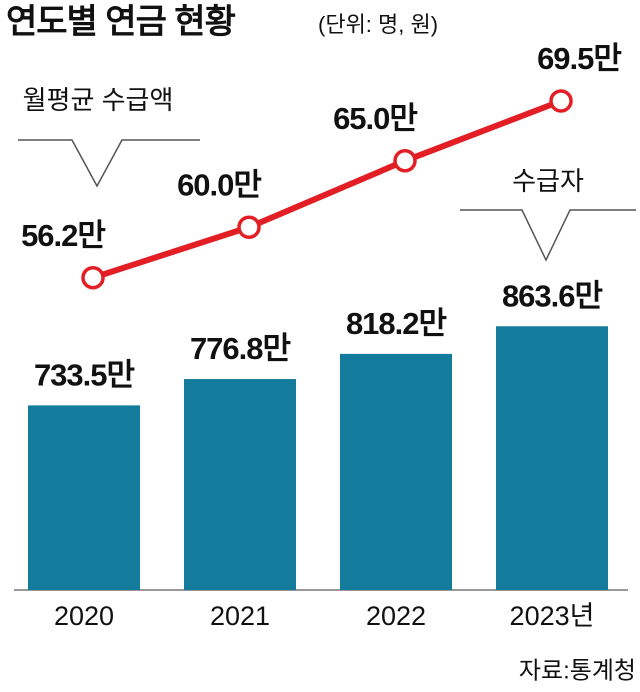  What do you see at coordinates (577, 670) in the screenshot?
I see `source: 자료:통계청` at bounding box center [577, 670].